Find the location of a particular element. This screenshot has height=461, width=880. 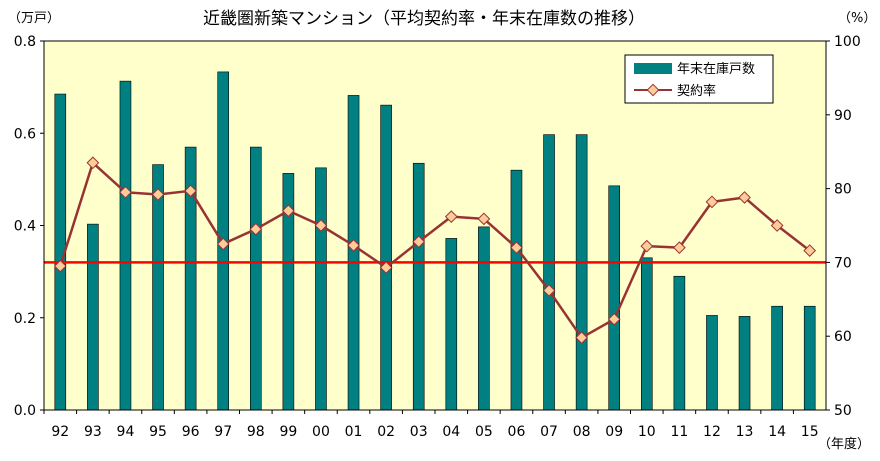

x-tick-label: 04 is located at coordinates (451, 432).